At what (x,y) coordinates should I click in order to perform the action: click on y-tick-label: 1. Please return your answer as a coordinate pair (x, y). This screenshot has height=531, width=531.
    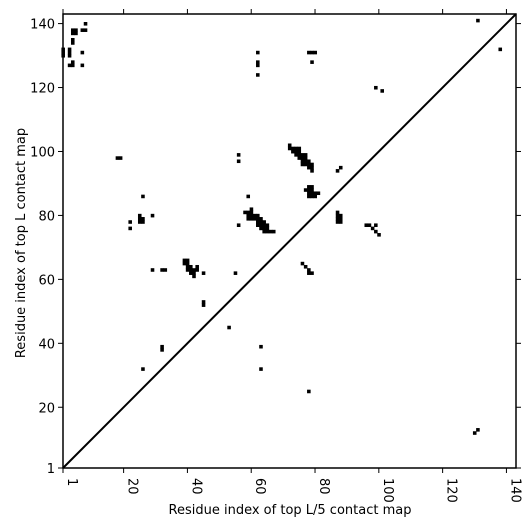
    Looking at the image, I should click on (51, 469).